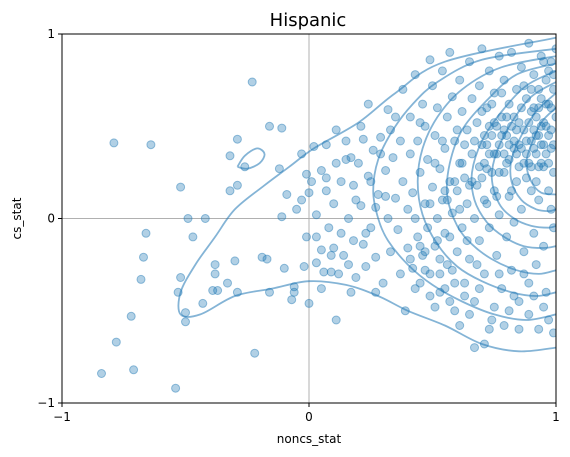 The width and height of the screenshot is (570, 457). What do you see at coordinates (308, 20) in the screenshot?
I see `chart-title: Hispanic` at bounding box center [308, 20].